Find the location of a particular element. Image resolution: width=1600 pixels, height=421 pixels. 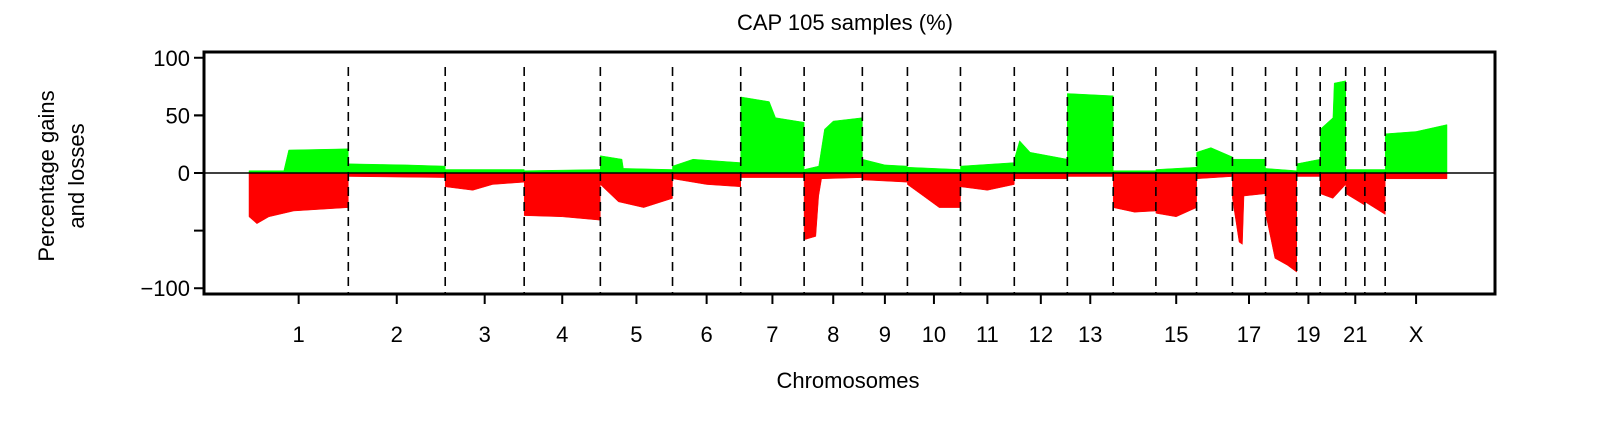

x-tick-label: 9 is located at coordinates (885, 334).